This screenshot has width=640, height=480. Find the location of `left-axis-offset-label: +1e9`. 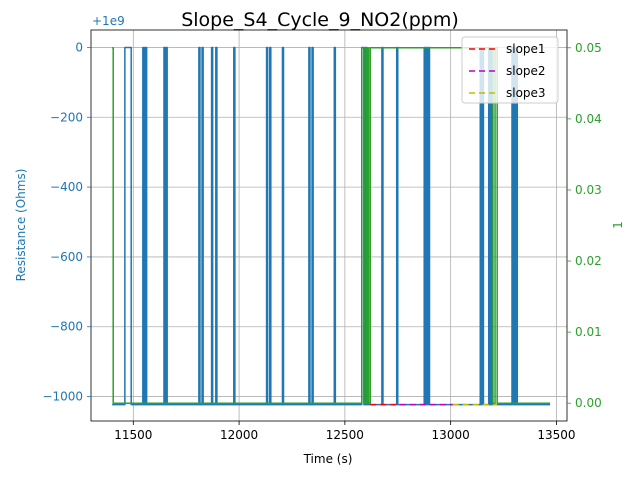

left-axis-offset-label: +1e9 is located at coordinates (108, 21).